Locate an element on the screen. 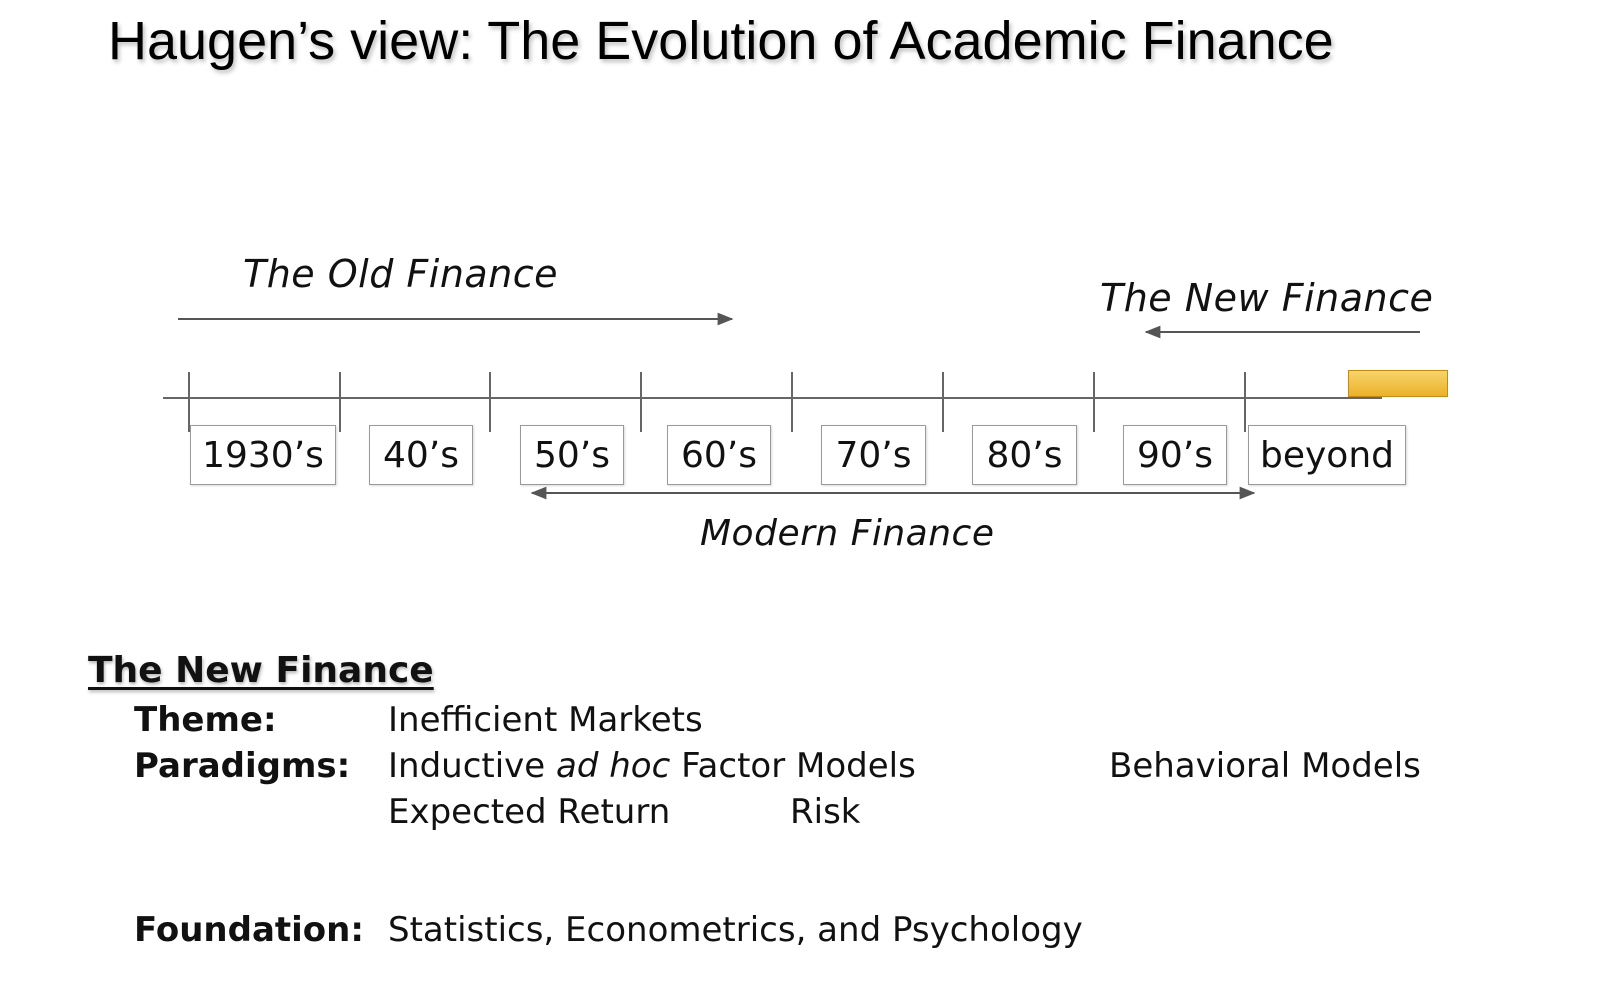  decade-box-1930s: 1930’s is located at coordinates (263, 455).